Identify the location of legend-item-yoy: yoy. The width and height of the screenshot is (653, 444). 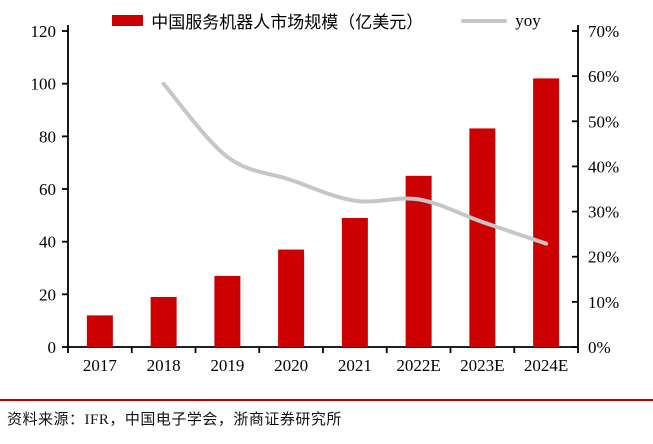
(501, 21).